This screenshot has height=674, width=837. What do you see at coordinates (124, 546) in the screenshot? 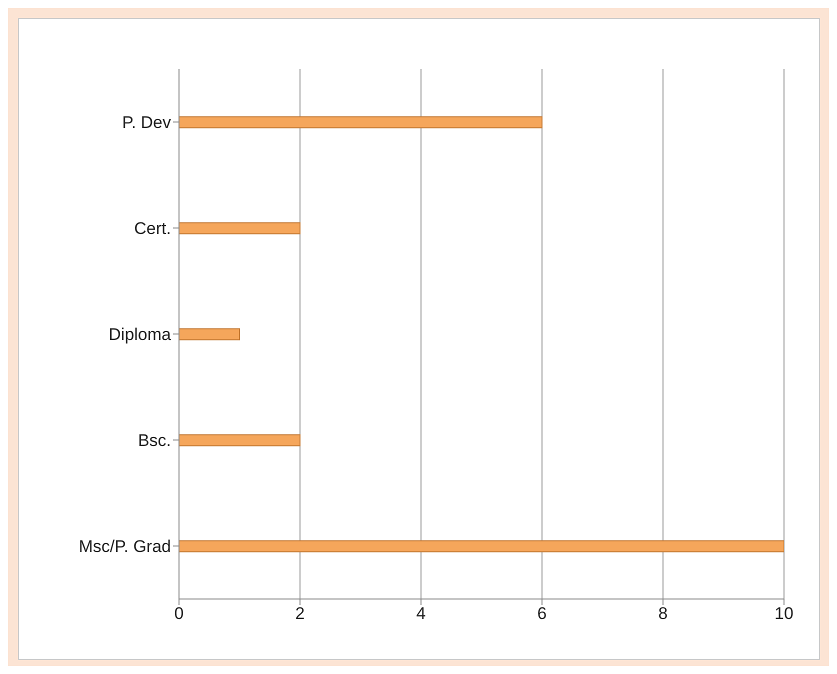
I see `y-tick-label: Msc/P. Grad` at bounding box center [124, 546].